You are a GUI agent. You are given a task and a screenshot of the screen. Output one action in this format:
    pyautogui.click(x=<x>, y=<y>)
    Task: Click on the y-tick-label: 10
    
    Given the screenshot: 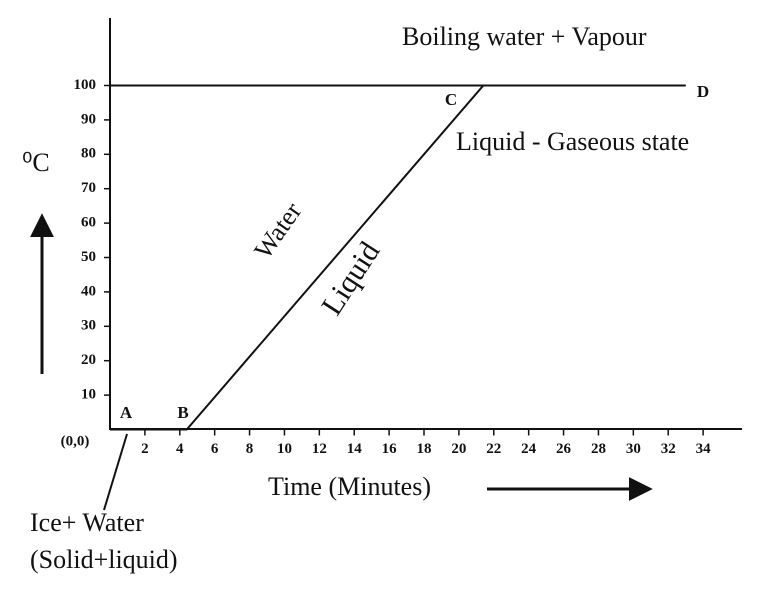 What is the action you would take?
    pyautogui.click(x=88, y=395)
    